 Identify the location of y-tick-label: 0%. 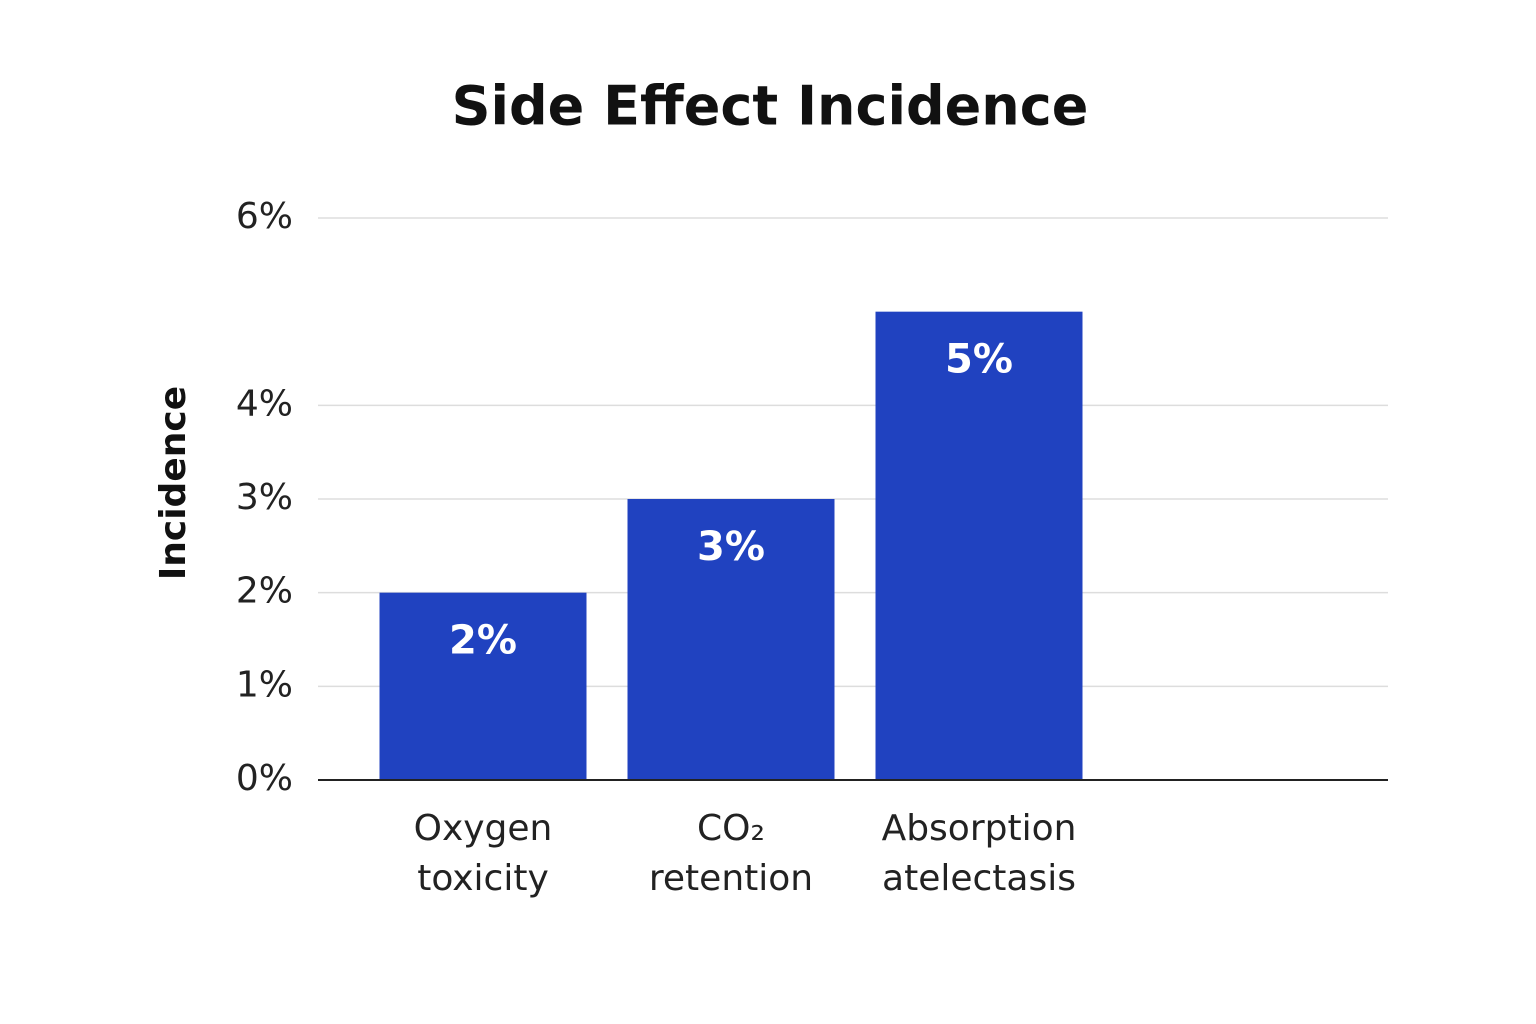
(264, 778).